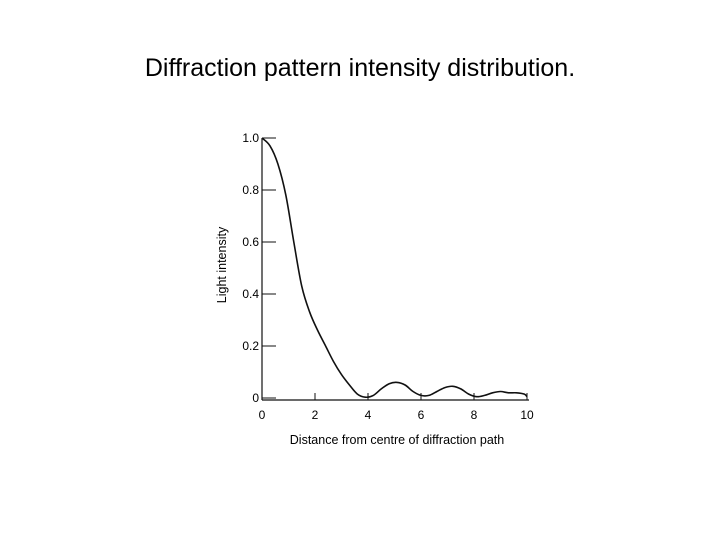 The image size is (720, 540). Describe the element at coordinates (527, 415) in the screenshot. I see `x-tick-label: 10` at that location.